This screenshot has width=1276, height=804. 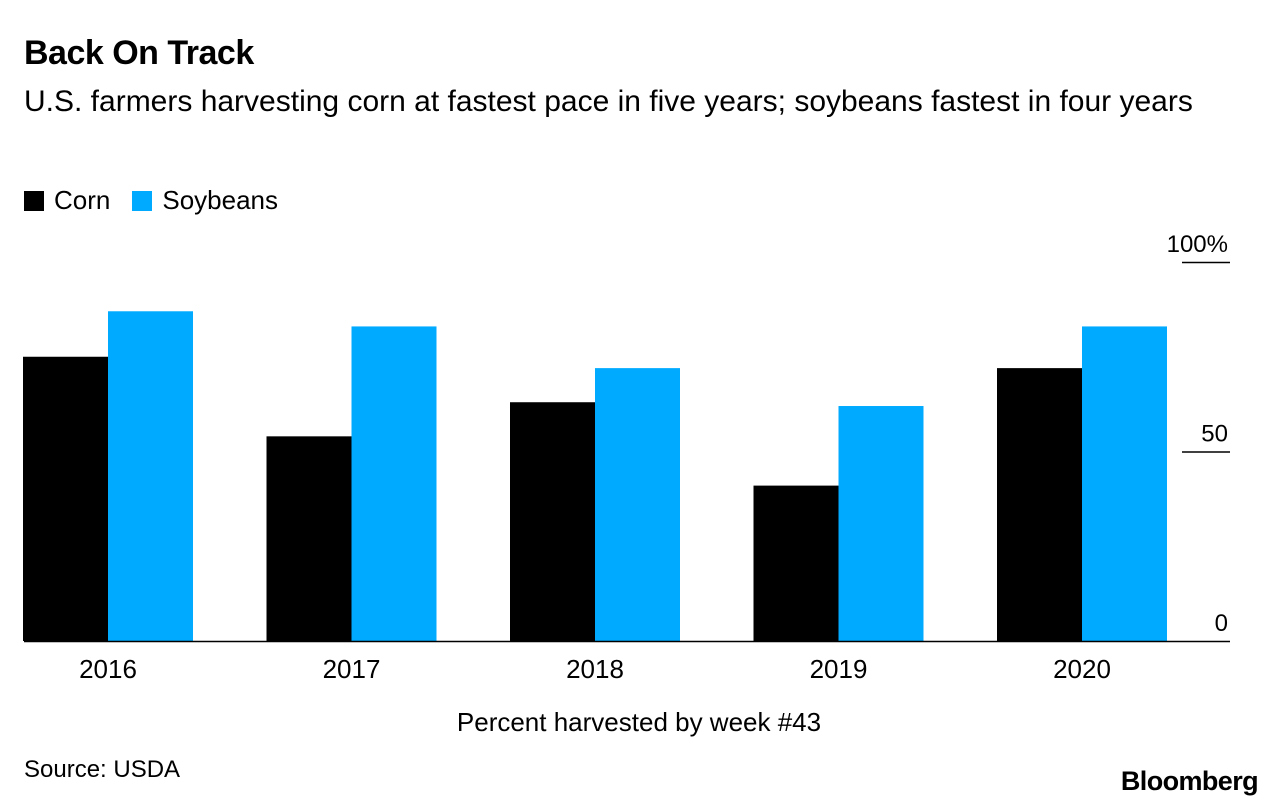 I want to click on legend-item-corn: Corn, so click(x=67, y=200).